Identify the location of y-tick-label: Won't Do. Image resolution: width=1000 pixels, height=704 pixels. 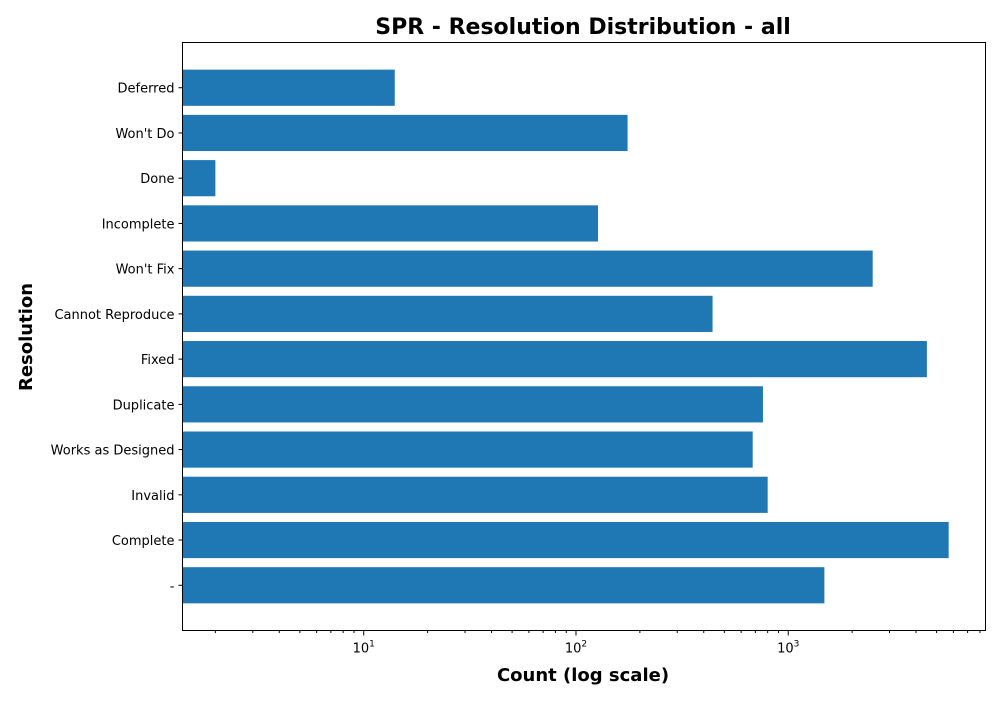
(144, 134).